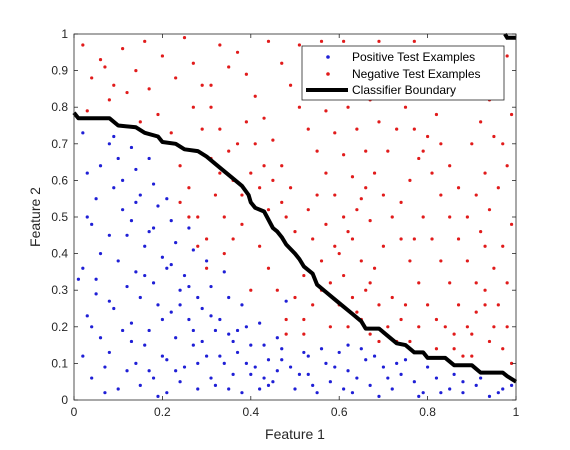 This screenshot has height=450, width=570. Describe the element at coordinates (427, 412) in the screenshot. I see `x-tick-label-4: 0.8` at that location.